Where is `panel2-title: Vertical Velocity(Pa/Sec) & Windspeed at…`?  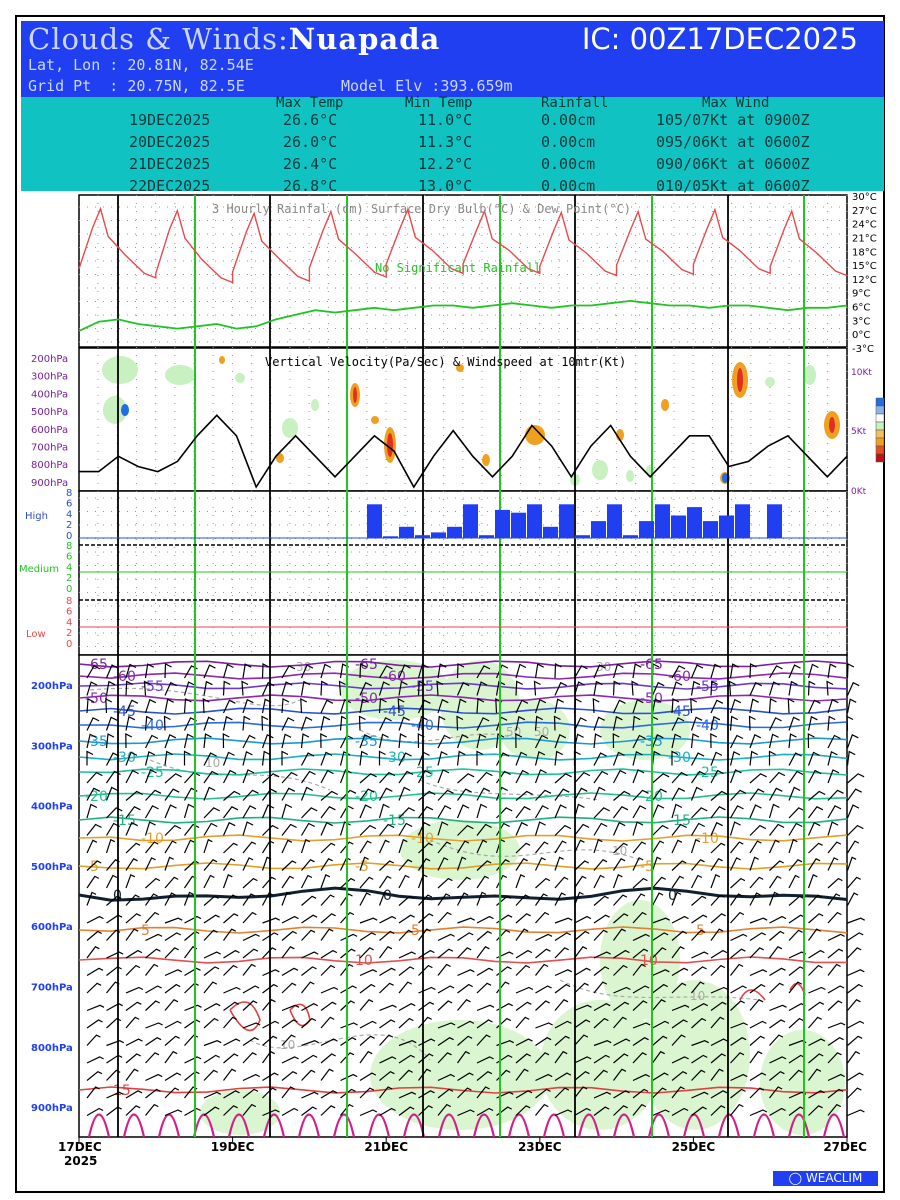 panel2-title: Vertical Velocity(Pa/Sec) & Windspeed at… is located at coordinates (445, 362).